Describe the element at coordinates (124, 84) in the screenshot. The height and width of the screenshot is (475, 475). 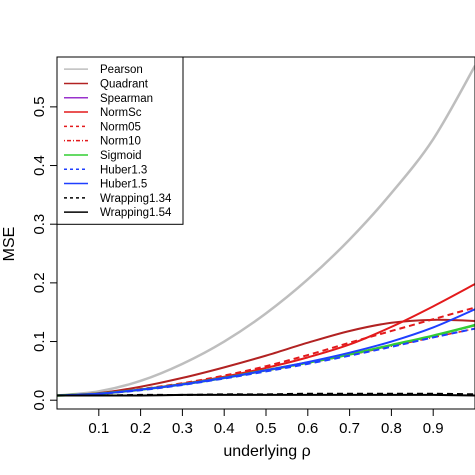
I see `legend-label: Quadrant` at that location.